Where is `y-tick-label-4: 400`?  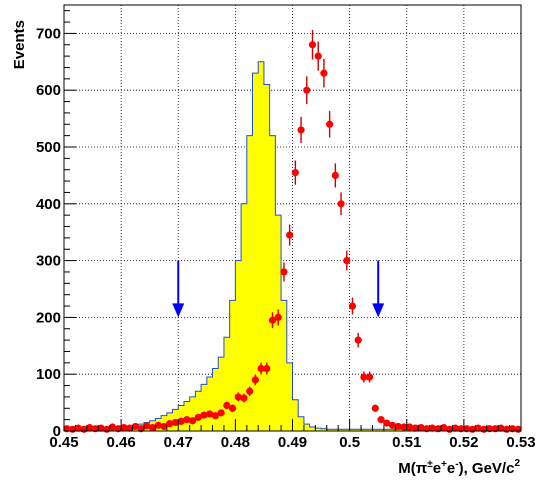 y-tick-label-4: 400 is located at coordinates (48, 204).